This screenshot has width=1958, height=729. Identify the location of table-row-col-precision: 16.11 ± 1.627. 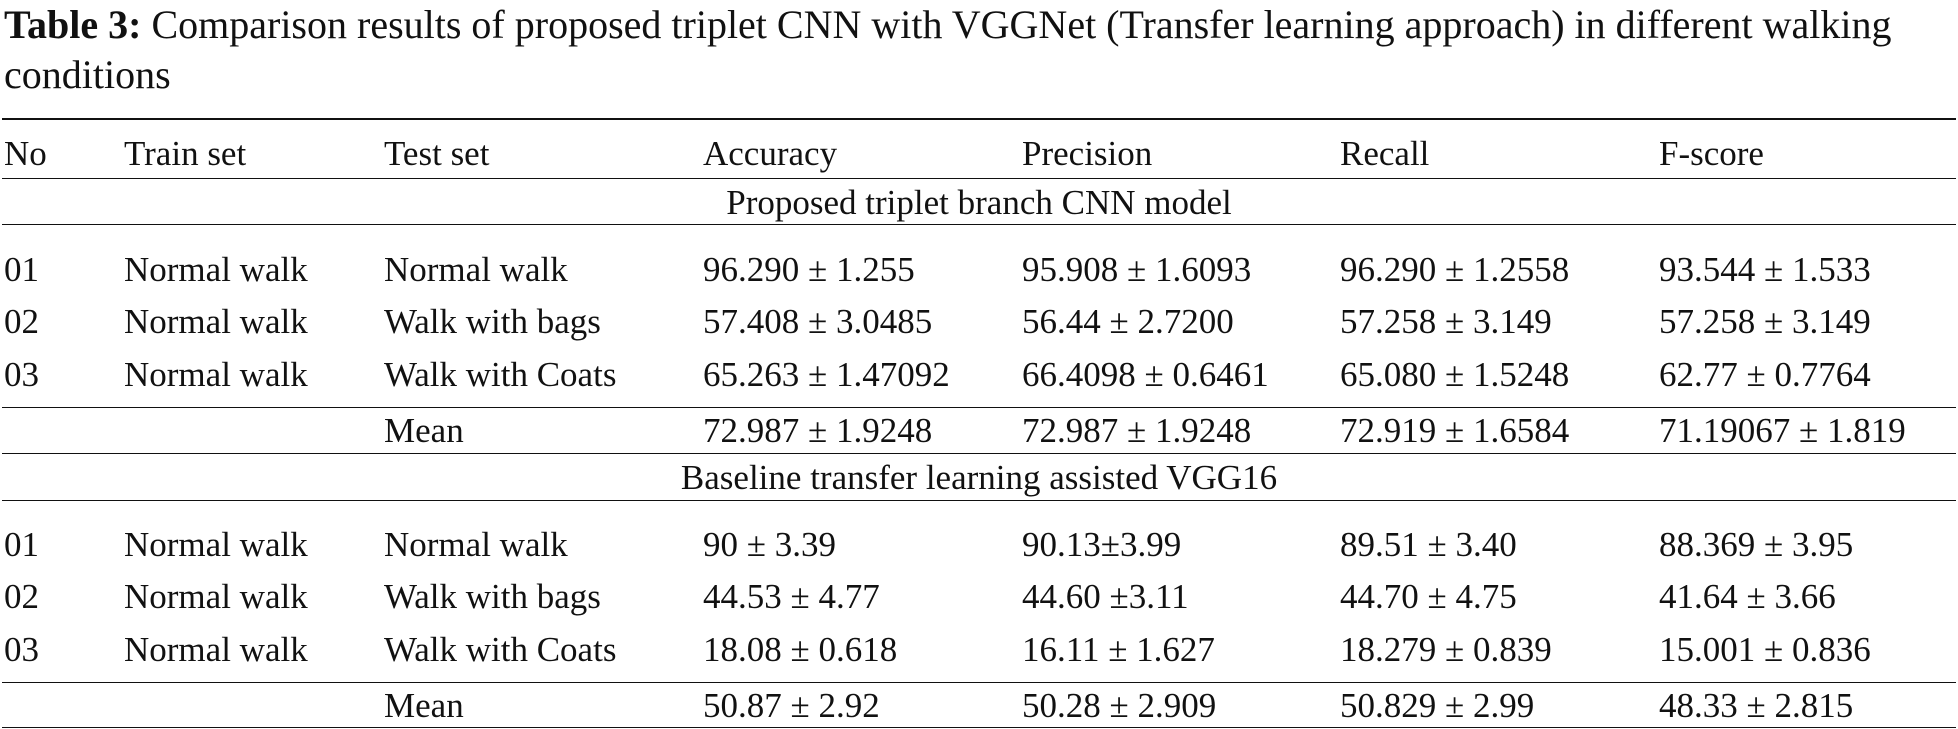
(1118, 649).